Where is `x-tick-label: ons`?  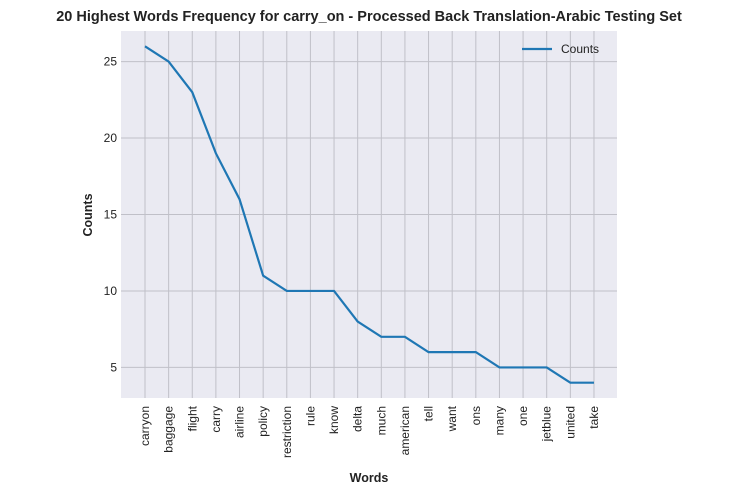 x-tick-label: ons is located at coordinates (476, 415).